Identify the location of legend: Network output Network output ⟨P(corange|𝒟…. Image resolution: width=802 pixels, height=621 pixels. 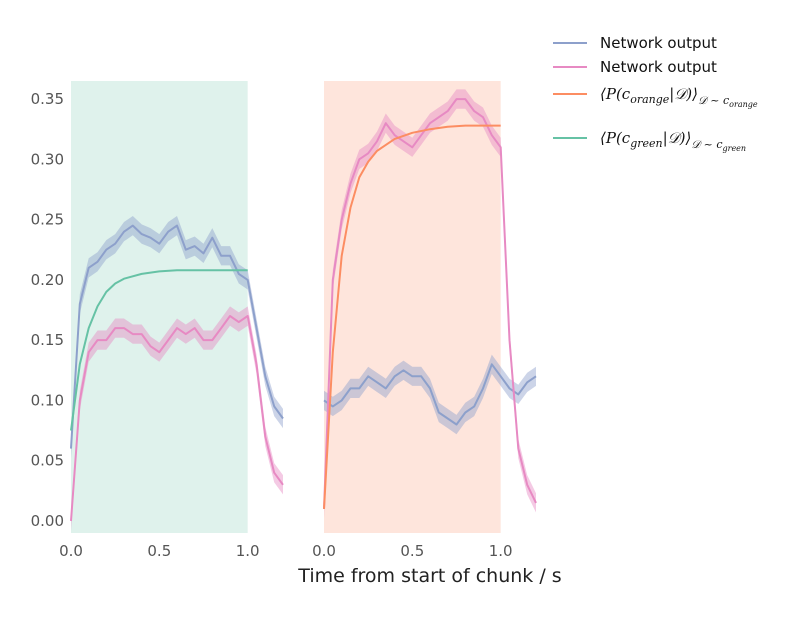
(655, 93).